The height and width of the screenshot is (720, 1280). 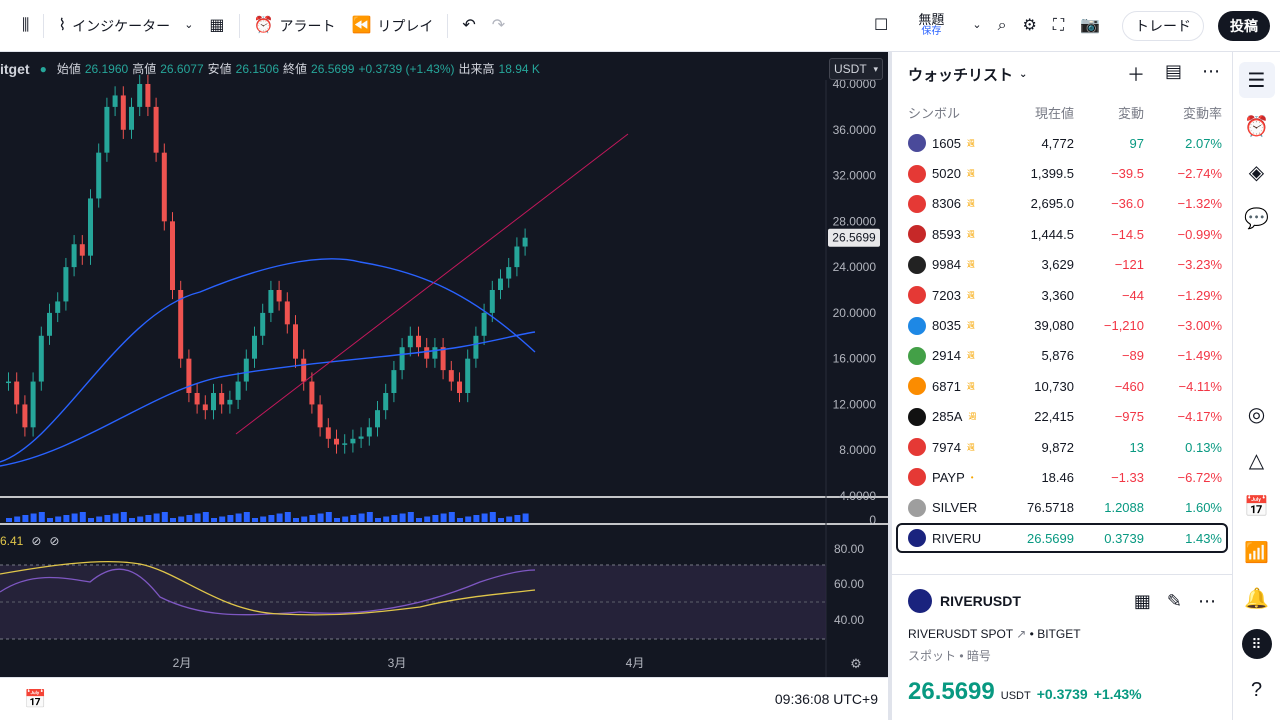 What do you see at coordinates (1062, 508) in the screenshot?
I see `watchlist-row: SILVER 76.5718 1.2088 1.60%` at bounding box center [1062, 508].